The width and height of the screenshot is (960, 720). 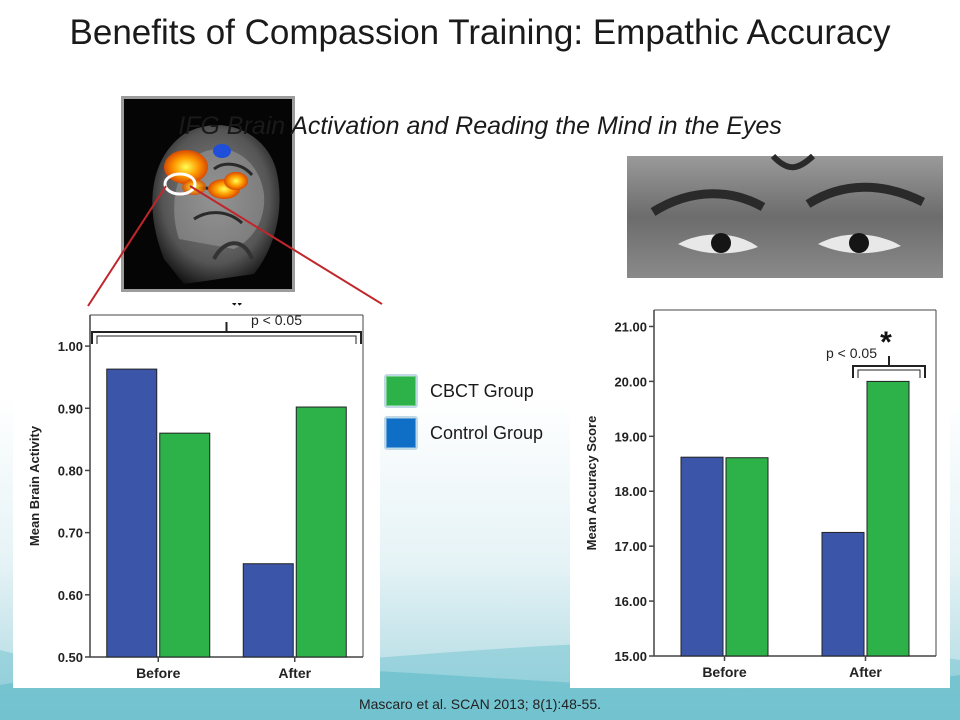 I want to click on brain-chart-x-tick-label: Before, so click(x=158, y=673).